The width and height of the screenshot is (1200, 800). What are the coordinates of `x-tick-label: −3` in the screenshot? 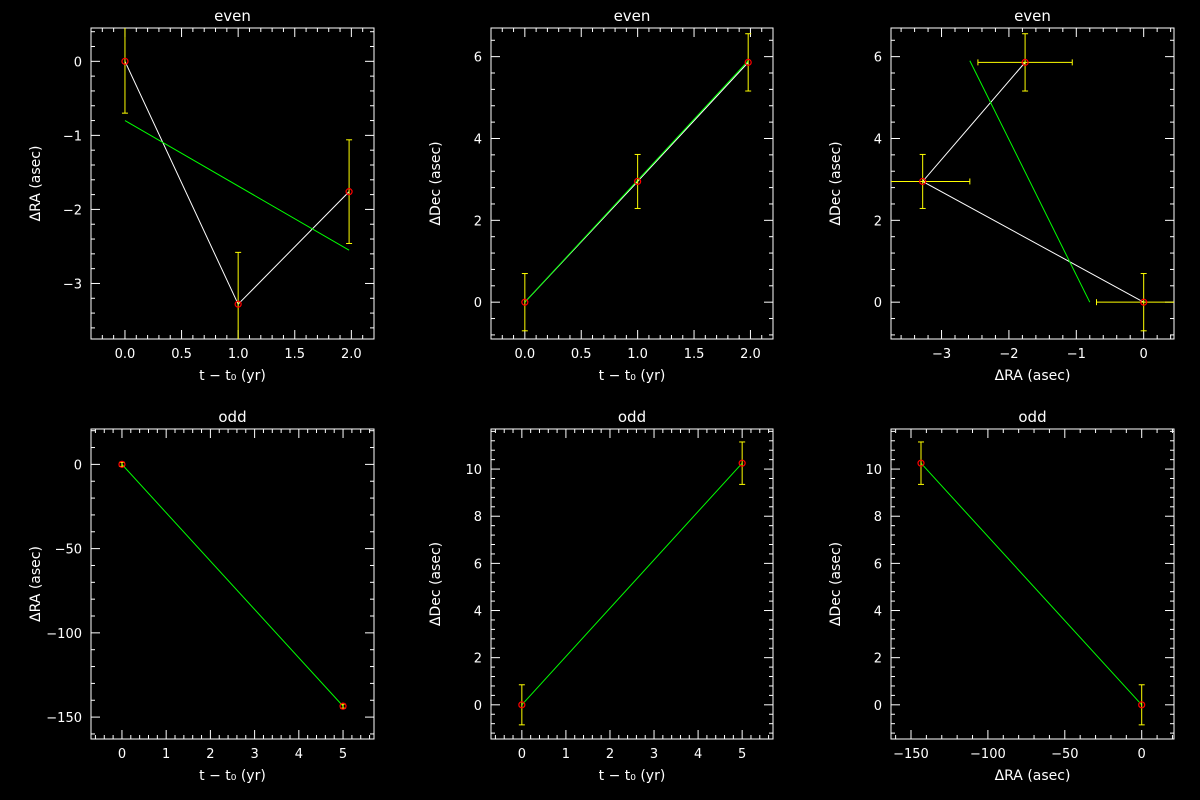 It's located at (941, 354).